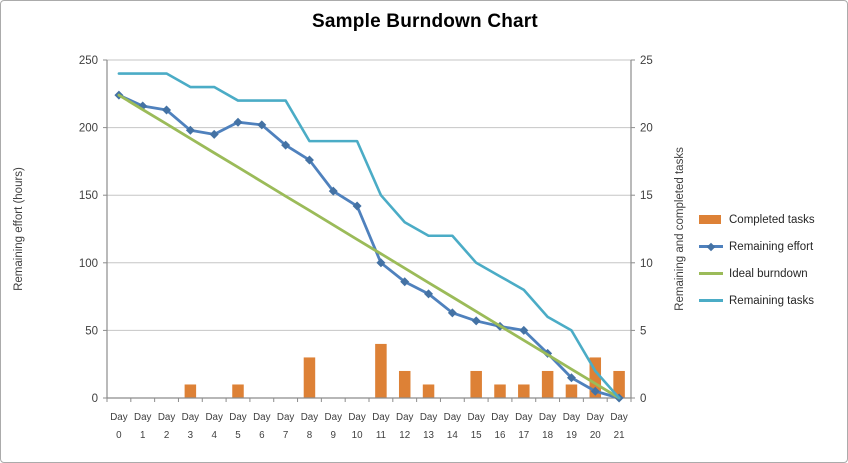  I want to click on left-axis-tick-label: 200, so click(88, 129).